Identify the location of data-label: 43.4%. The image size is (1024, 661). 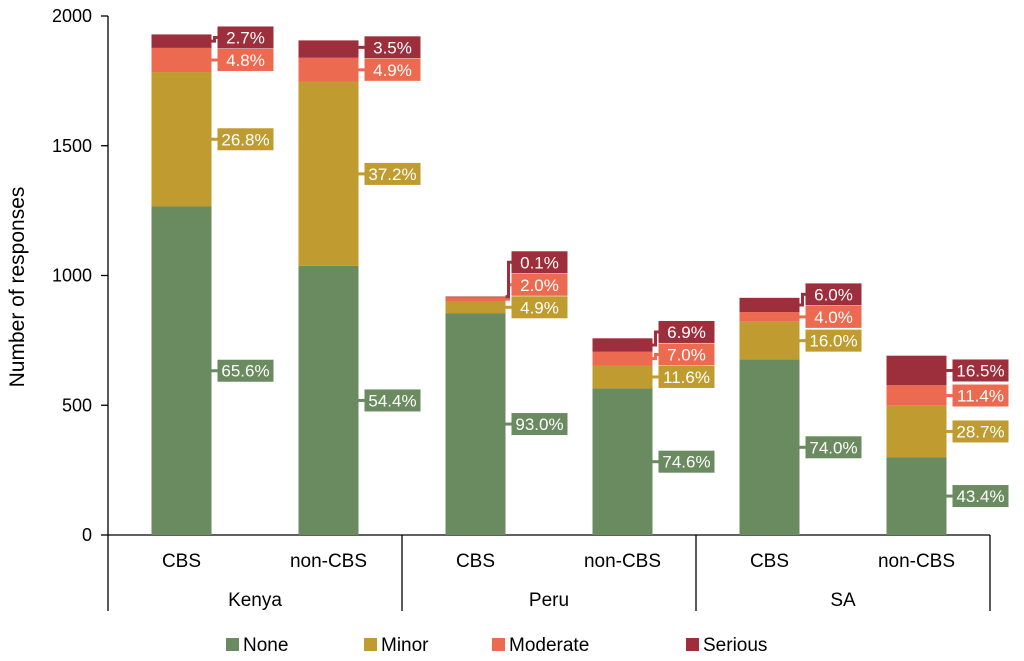
(980, 496).